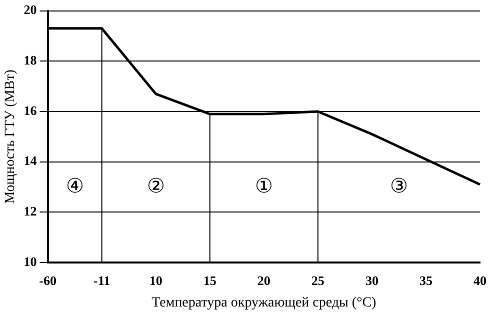 This screenshot has width=500, height=313. What do you see at coordinates (31, 60) in the screenshot?
I see `y-tick-label: 18` at bounding box center [31, 60].